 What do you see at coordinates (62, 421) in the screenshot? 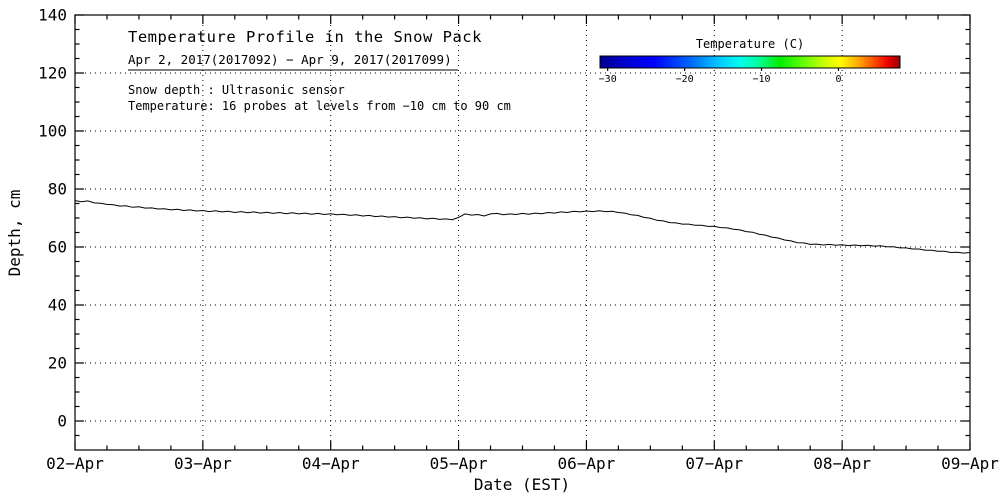
I see `y-tick-label: 0` at bounding box center [62, 421].